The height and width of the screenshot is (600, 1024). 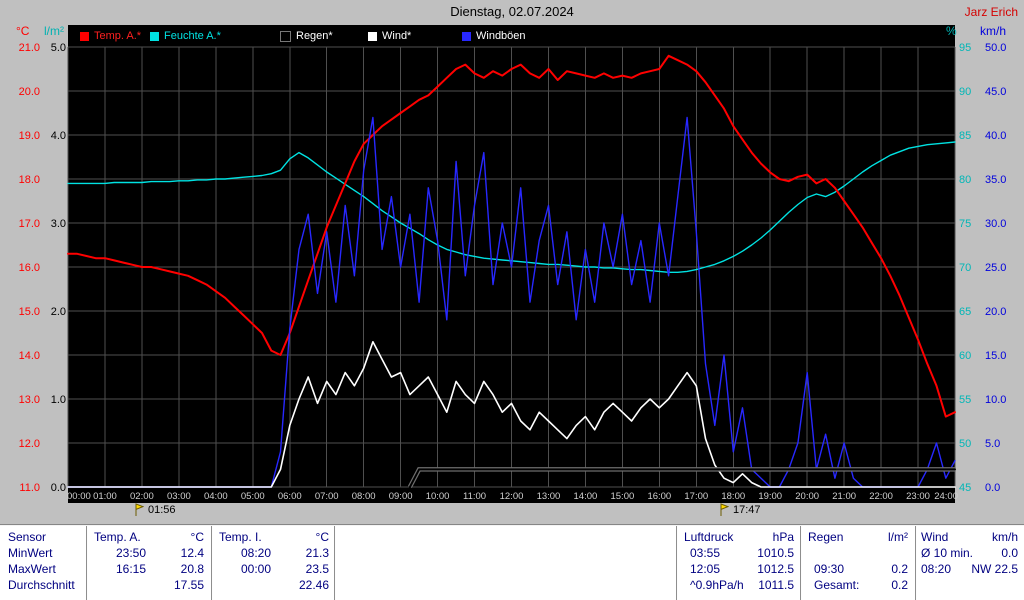 What do you see at coordinates (512, 525) in the screenshot?
I see `divider` at bounding box center [512, 525].